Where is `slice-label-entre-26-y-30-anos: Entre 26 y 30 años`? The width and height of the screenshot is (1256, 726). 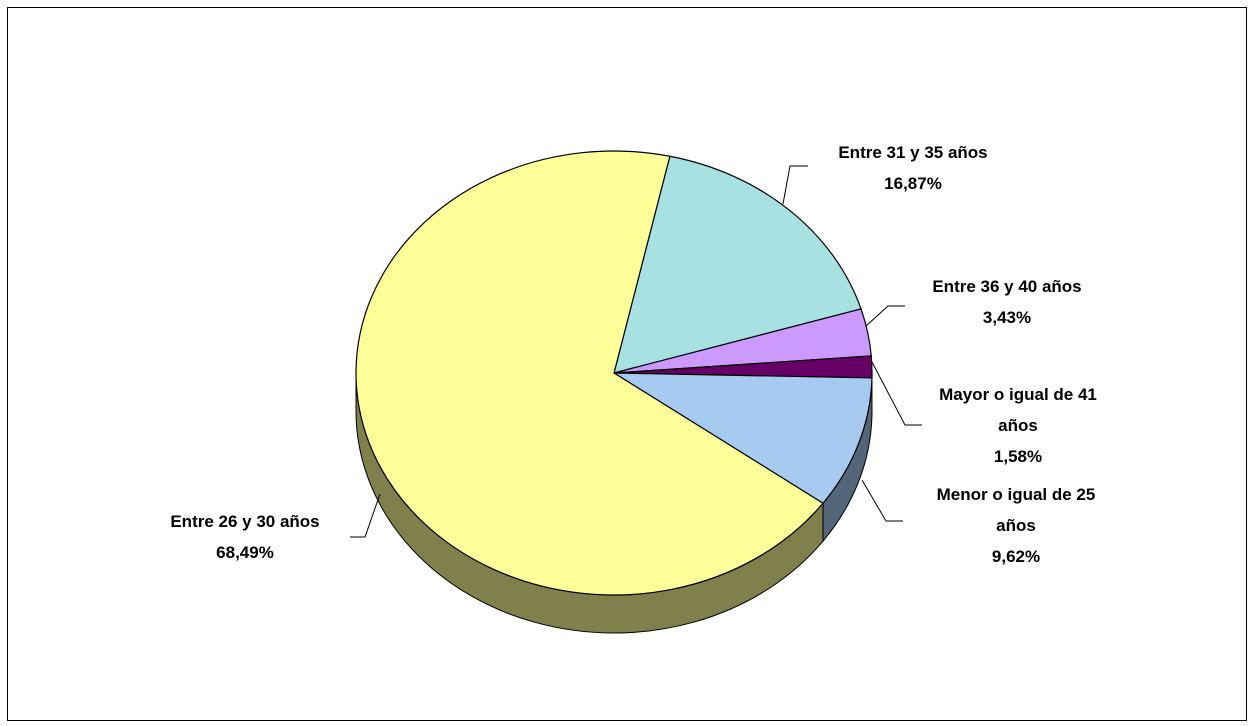
slice-label-entre-26-y-30-anos: Entre 26 y 30 años is located at coordinates (244, 521).